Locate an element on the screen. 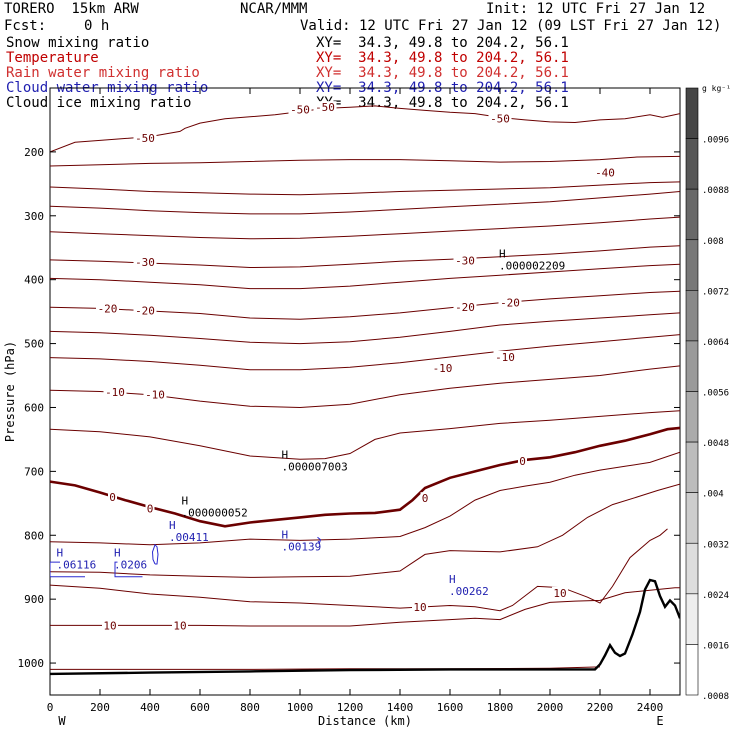 The image size is (740, 740). y-tick-label: 400 is located at coordinates (34, 280).